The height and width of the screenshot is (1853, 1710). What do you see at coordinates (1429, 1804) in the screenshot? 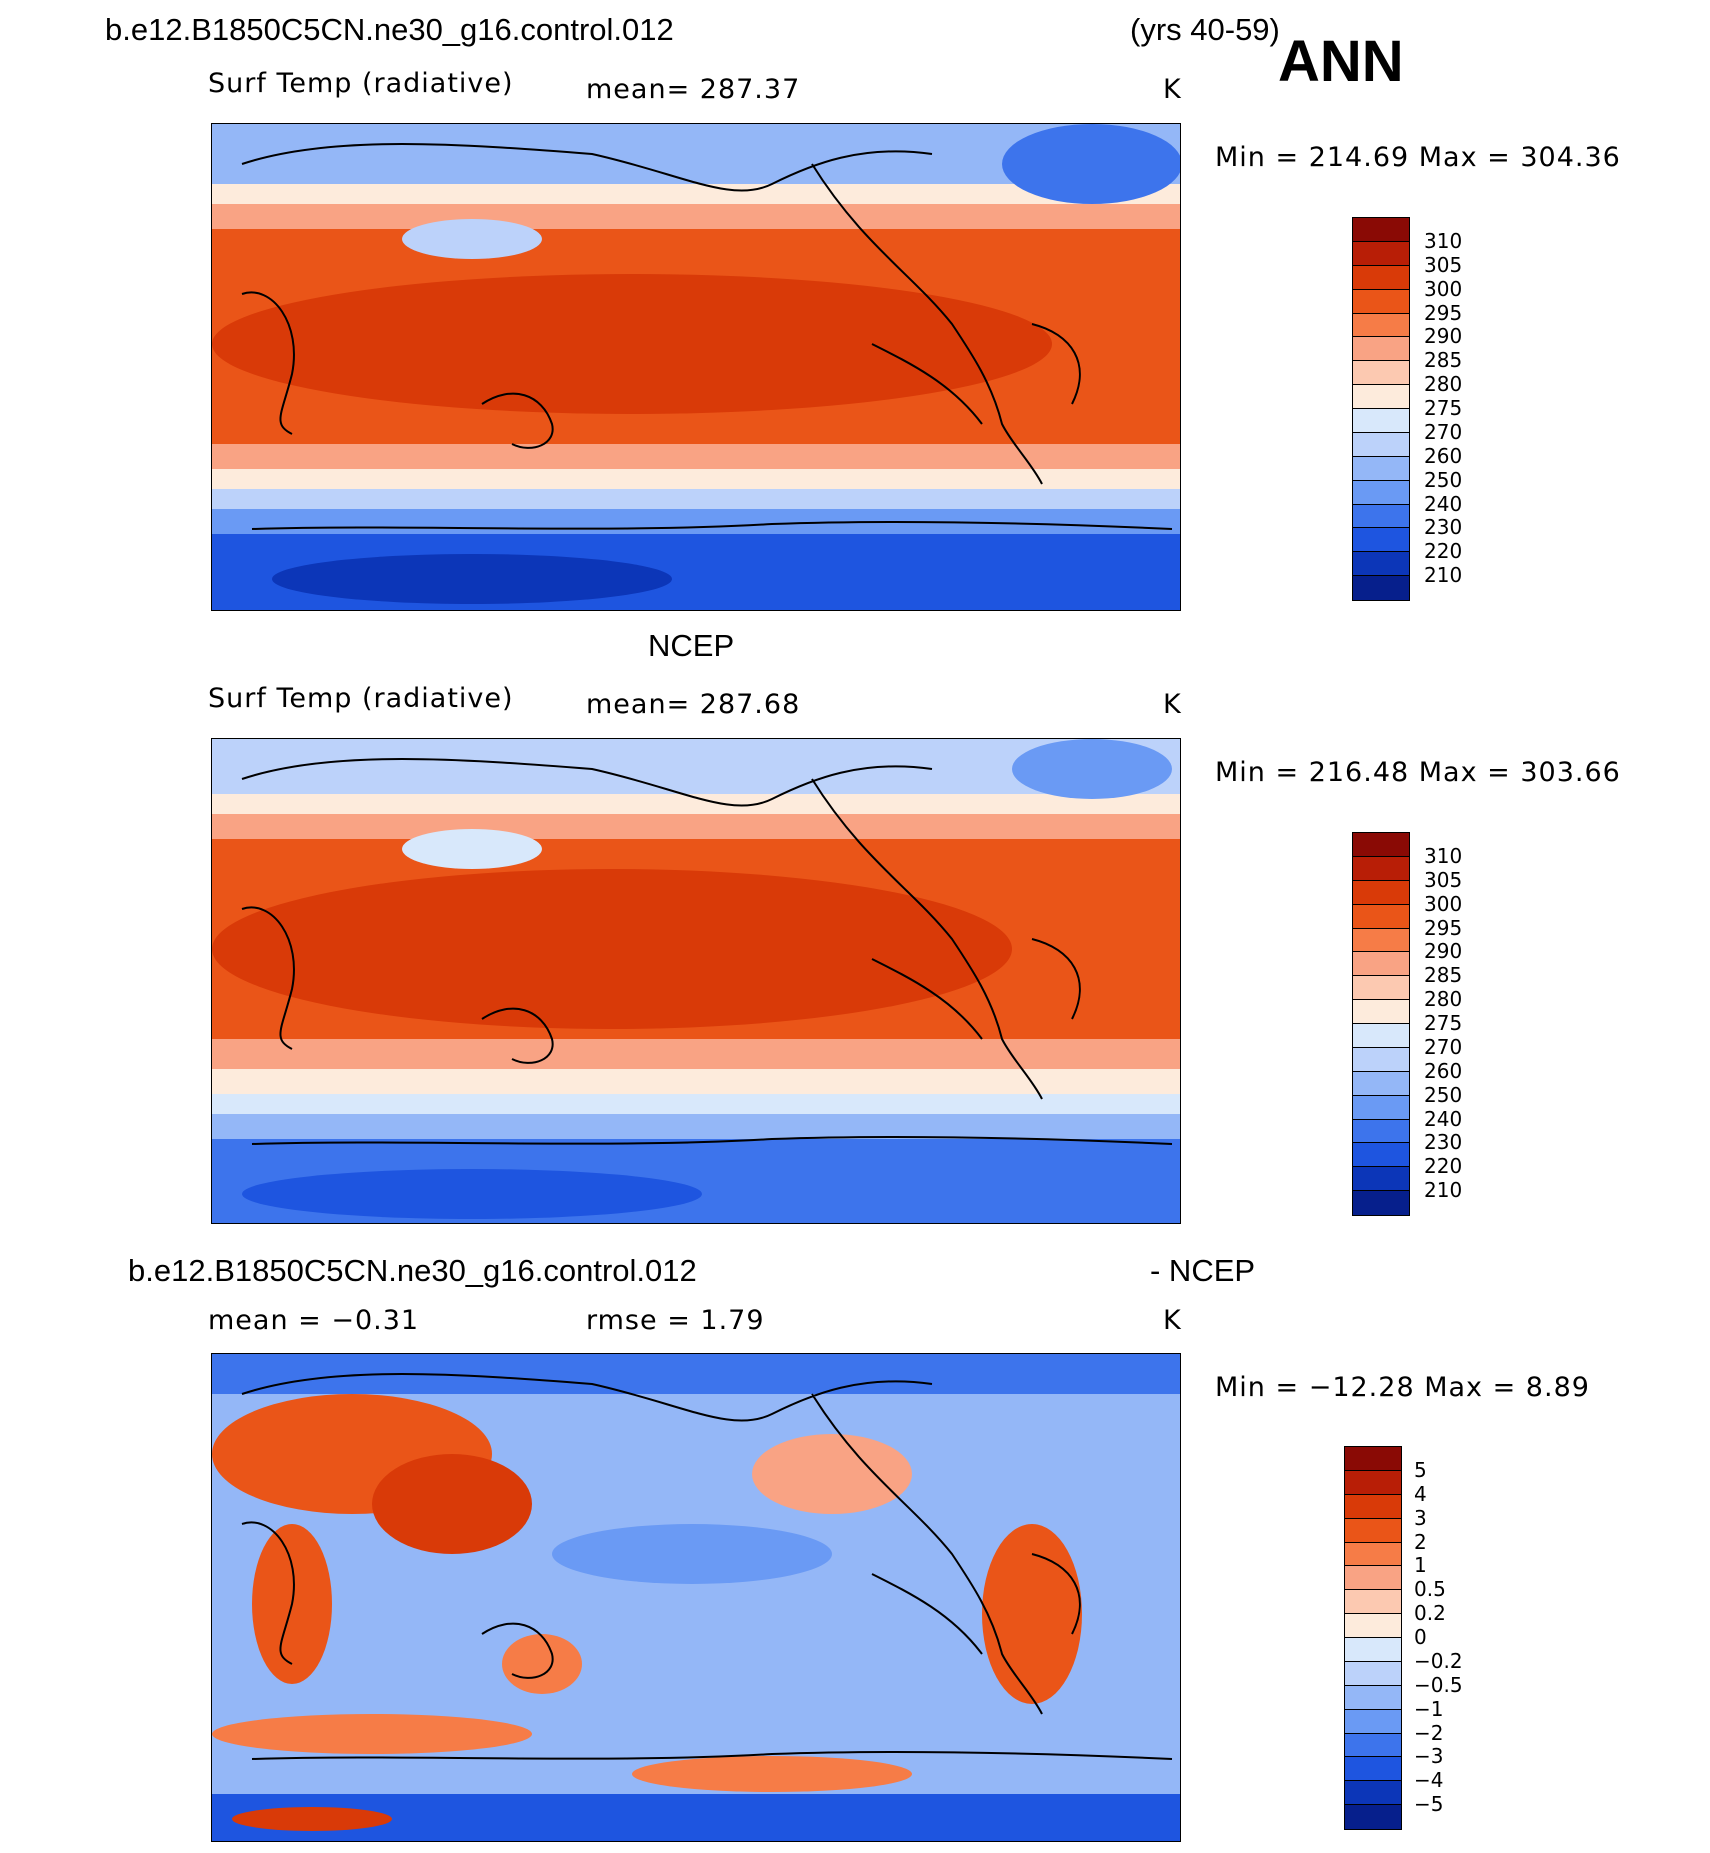
I see `panel3-colorbar-label: −5` at bounding box center [1429, 1804].